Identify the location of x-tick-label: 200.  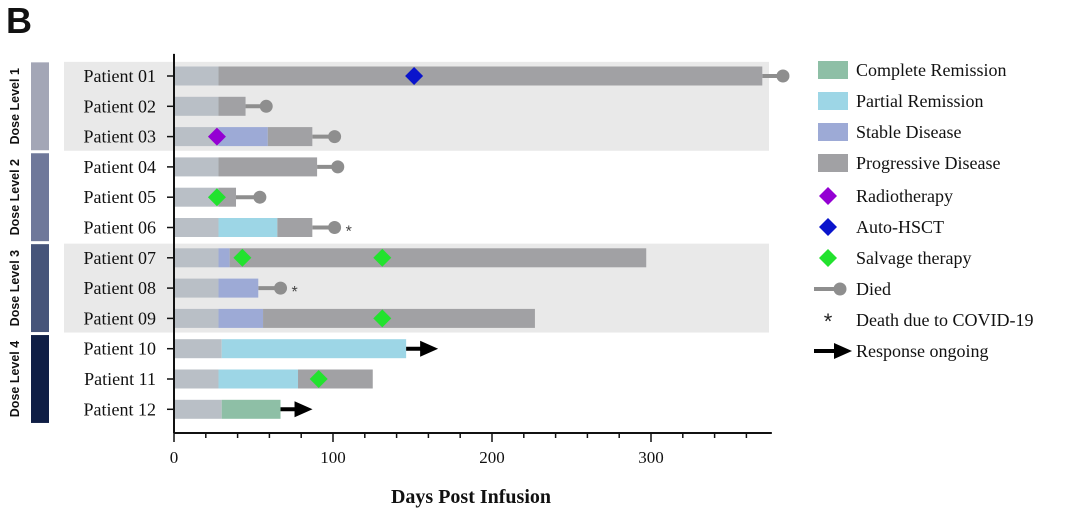
(492, 457).